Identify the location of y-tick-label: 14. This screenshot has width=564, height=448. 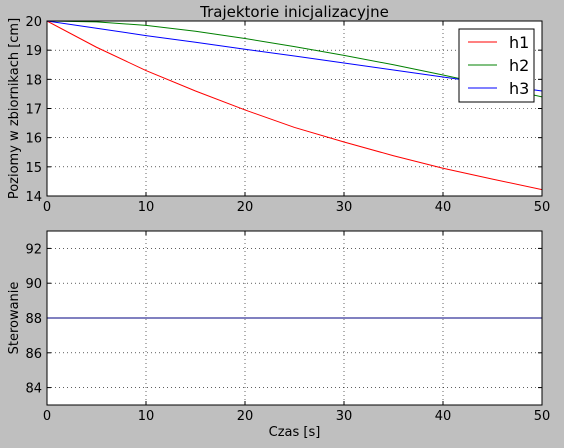
(33, 197).